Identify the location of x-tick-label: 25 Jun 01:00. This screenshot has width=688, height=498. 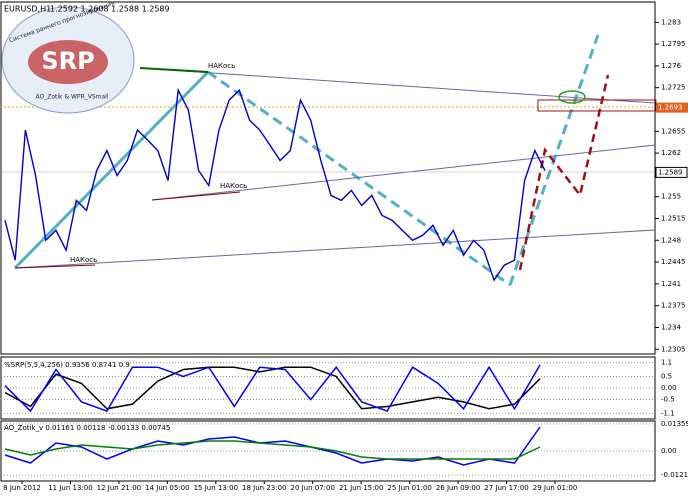
(409, 488).